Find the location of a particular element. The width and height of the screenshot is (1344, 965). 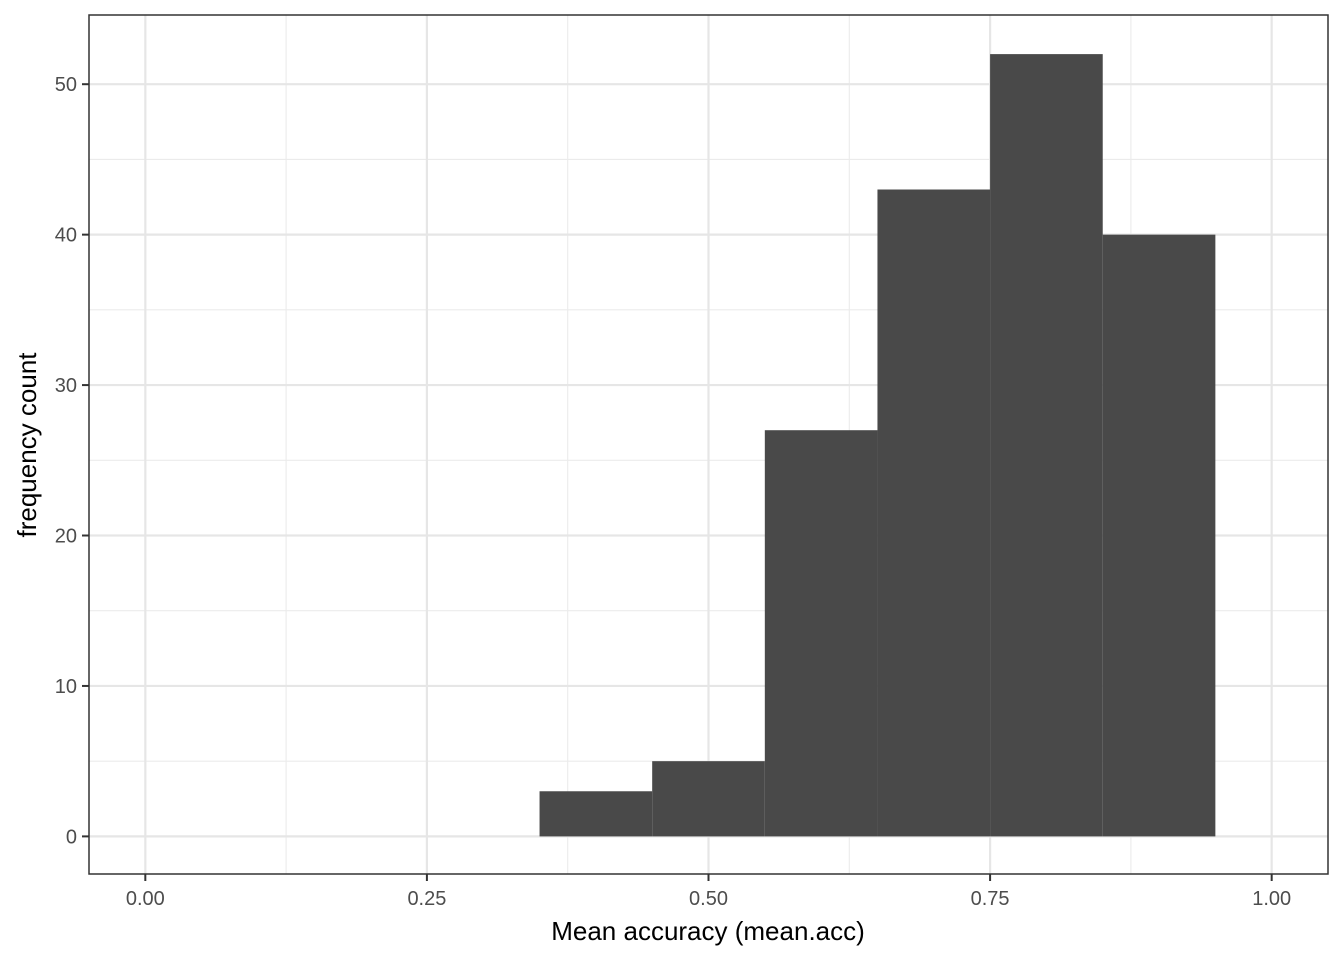

x-tick-label: 0.00 is located at coordinates (145, 899).